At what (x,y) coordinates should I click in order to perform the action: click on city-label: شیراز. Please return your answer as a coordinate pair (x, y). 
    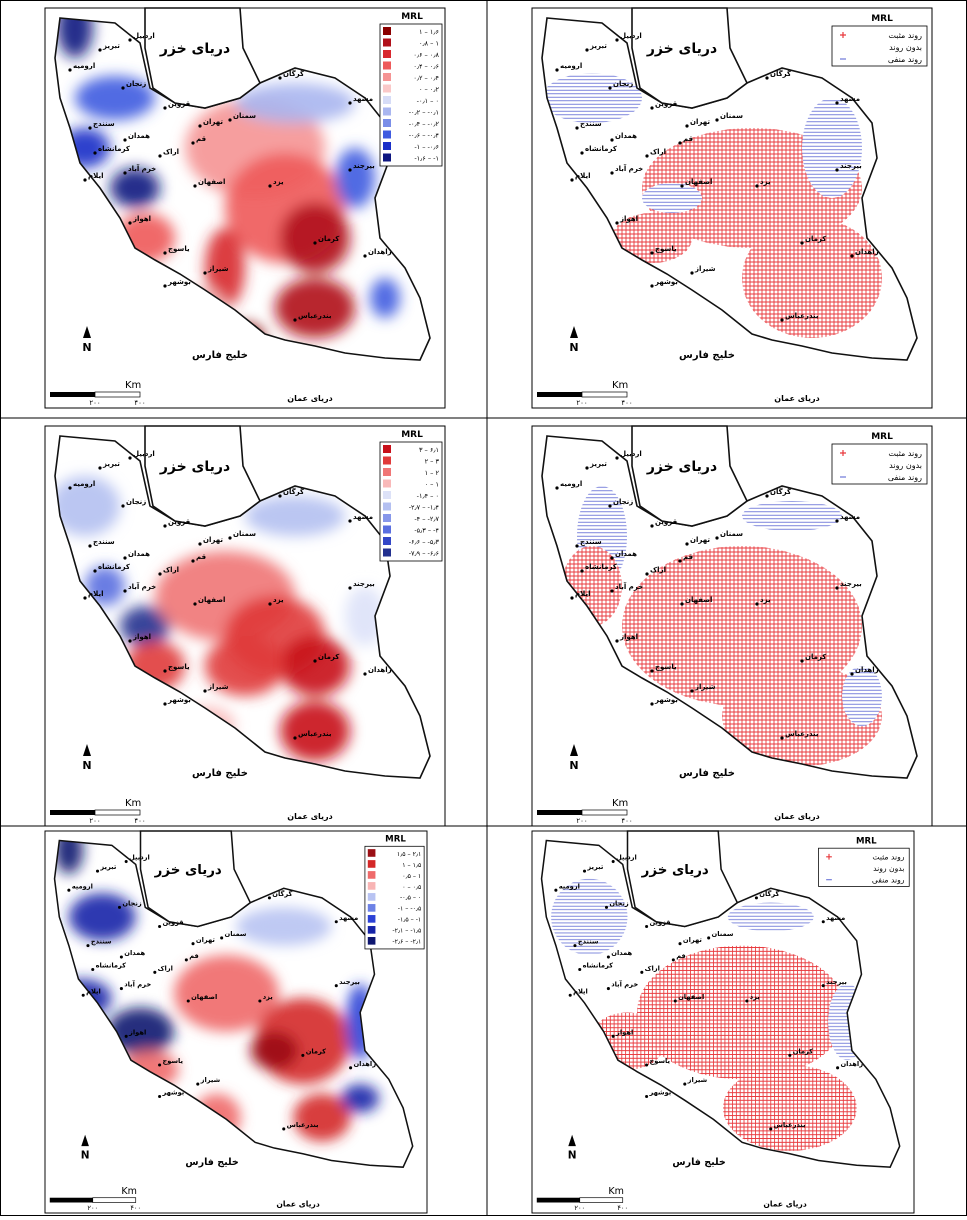
    Looking at the image, I should click on (210, 1080).